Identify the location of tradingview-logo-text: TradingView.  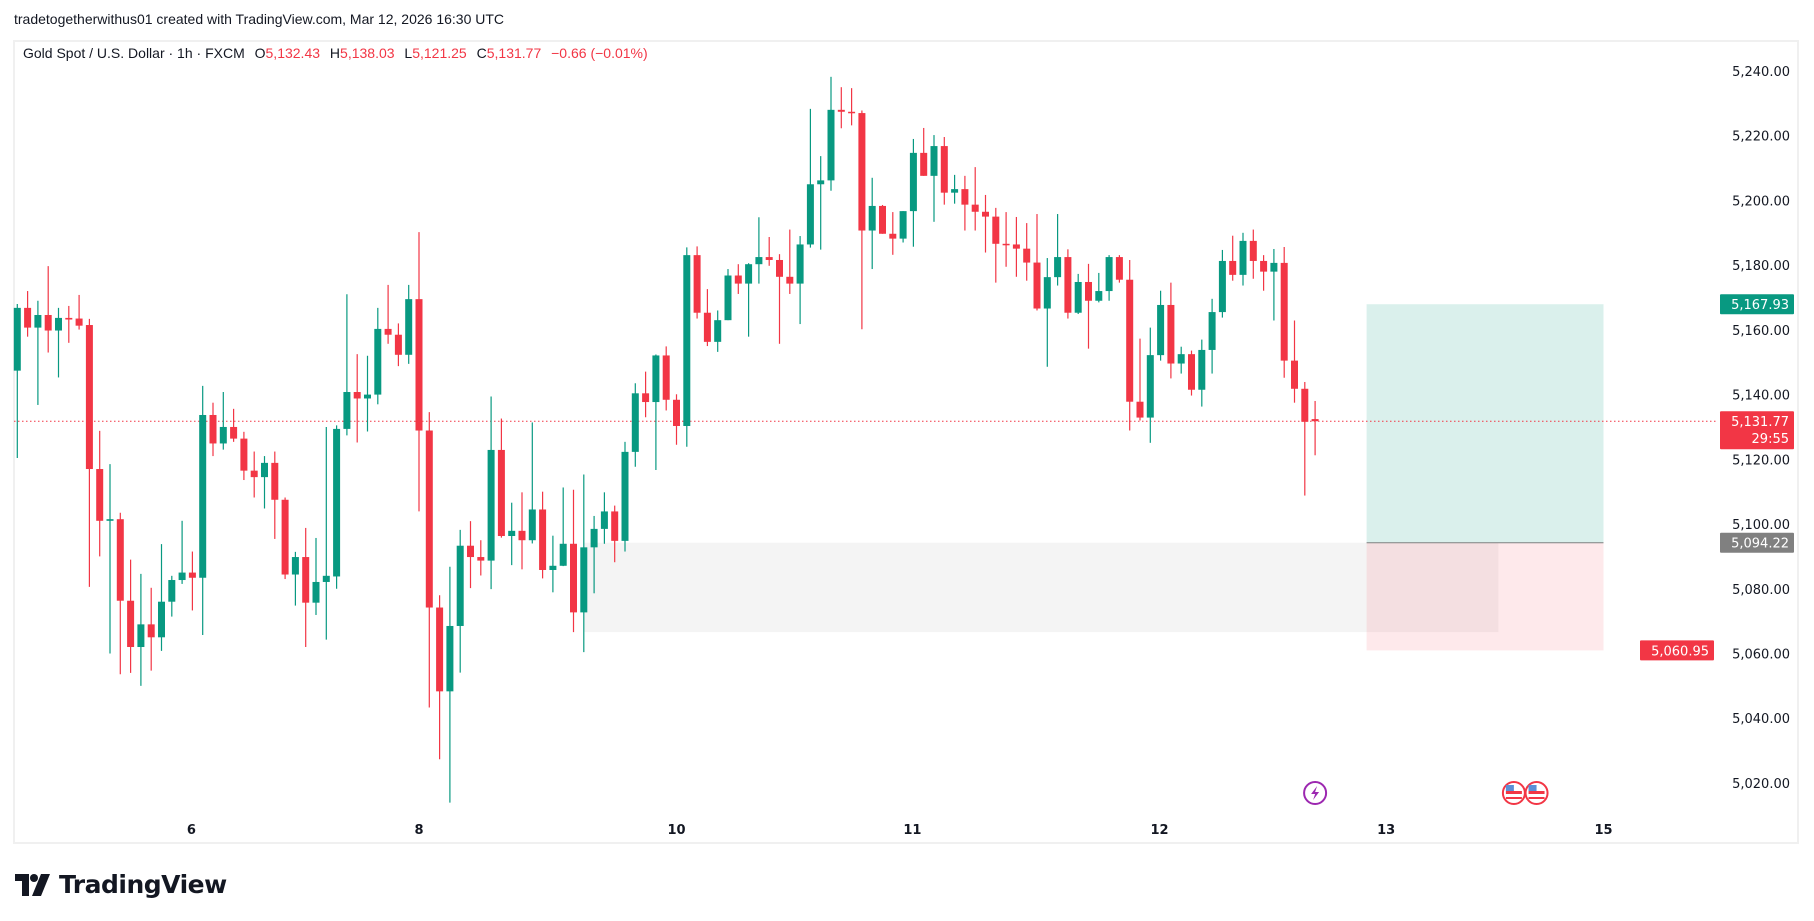
(143, 884).